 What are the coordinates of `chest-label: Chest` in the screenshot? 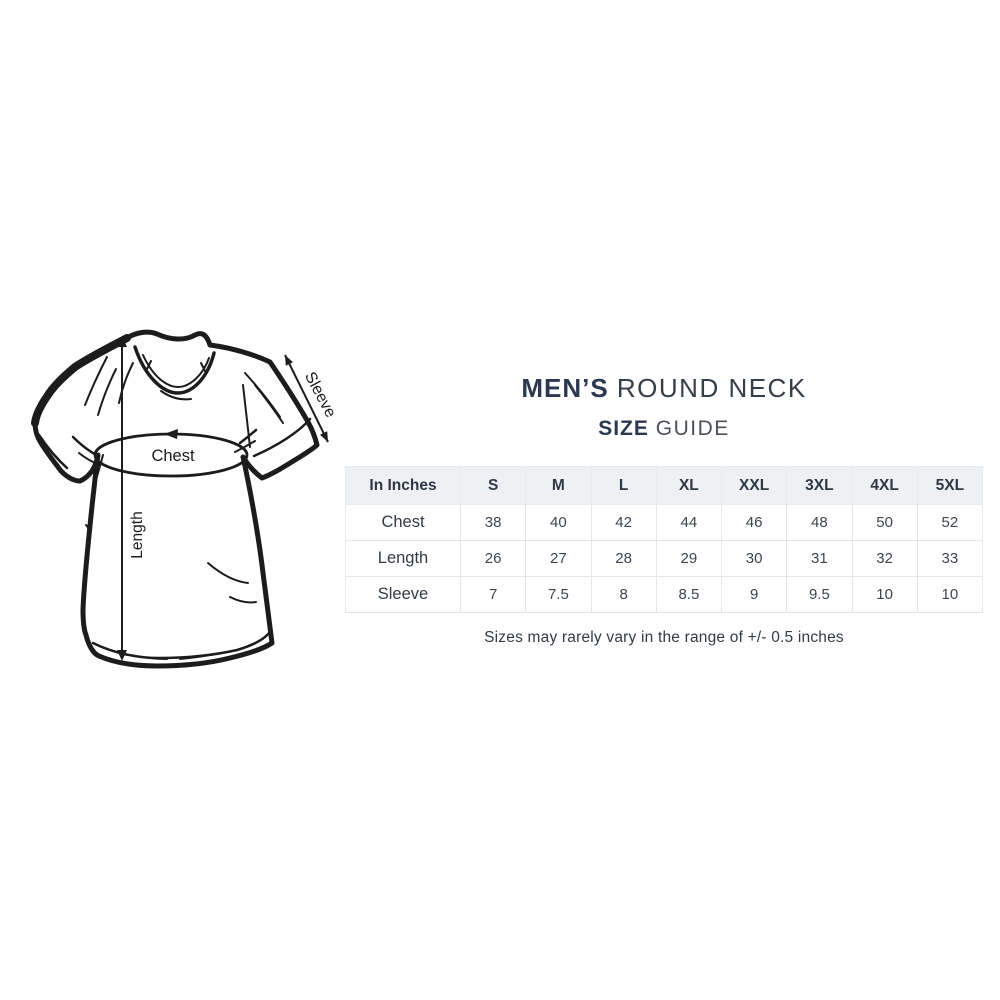 It's located at (173, 456).